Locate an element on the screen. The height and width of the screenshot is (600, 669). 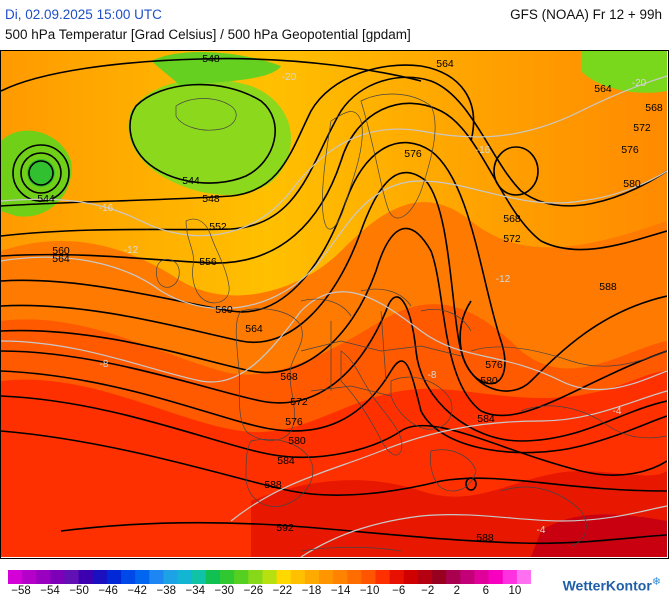
cold-core-west is located at coordinates (41, 173).